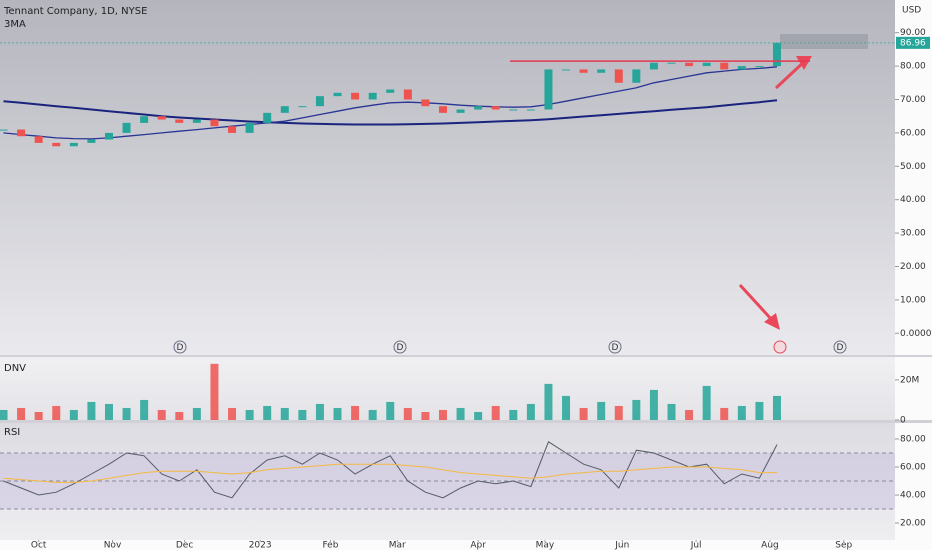 The image size is (932, 550). I want to click on last-price-tag, so click(913, 42).